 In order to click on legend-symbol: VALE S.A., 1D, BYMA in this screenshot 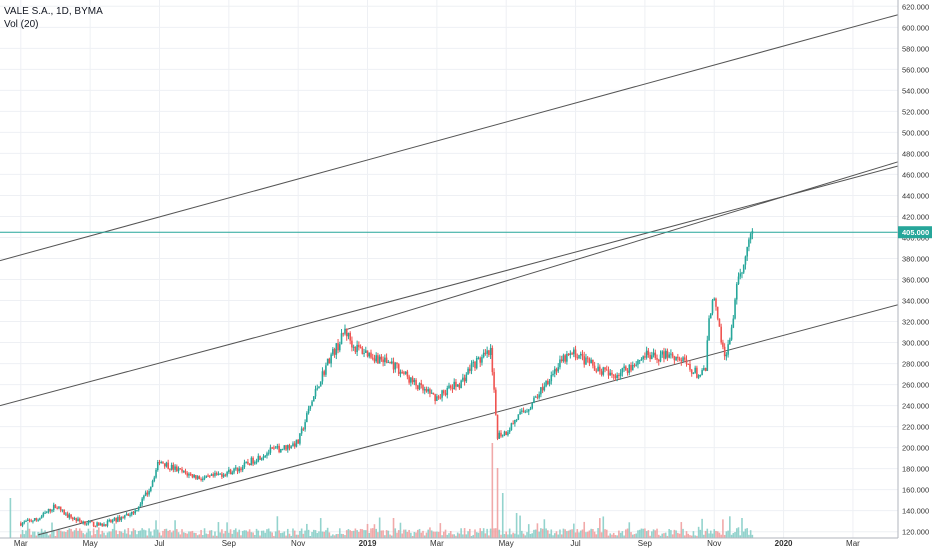, I will do `click(53, 11)`.